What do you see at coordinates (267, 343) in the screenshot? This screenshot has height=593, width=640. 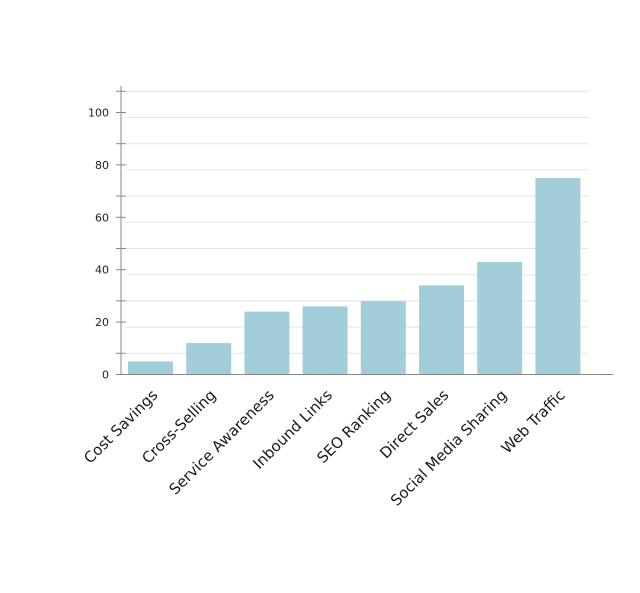 I see `bar-service-awareness` at bounding box center [267, 343].